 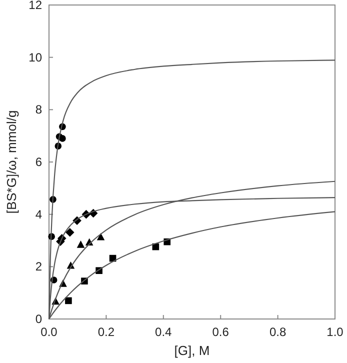 I want to click on x-axis-title: [G], M, so click(x=192, y=350).